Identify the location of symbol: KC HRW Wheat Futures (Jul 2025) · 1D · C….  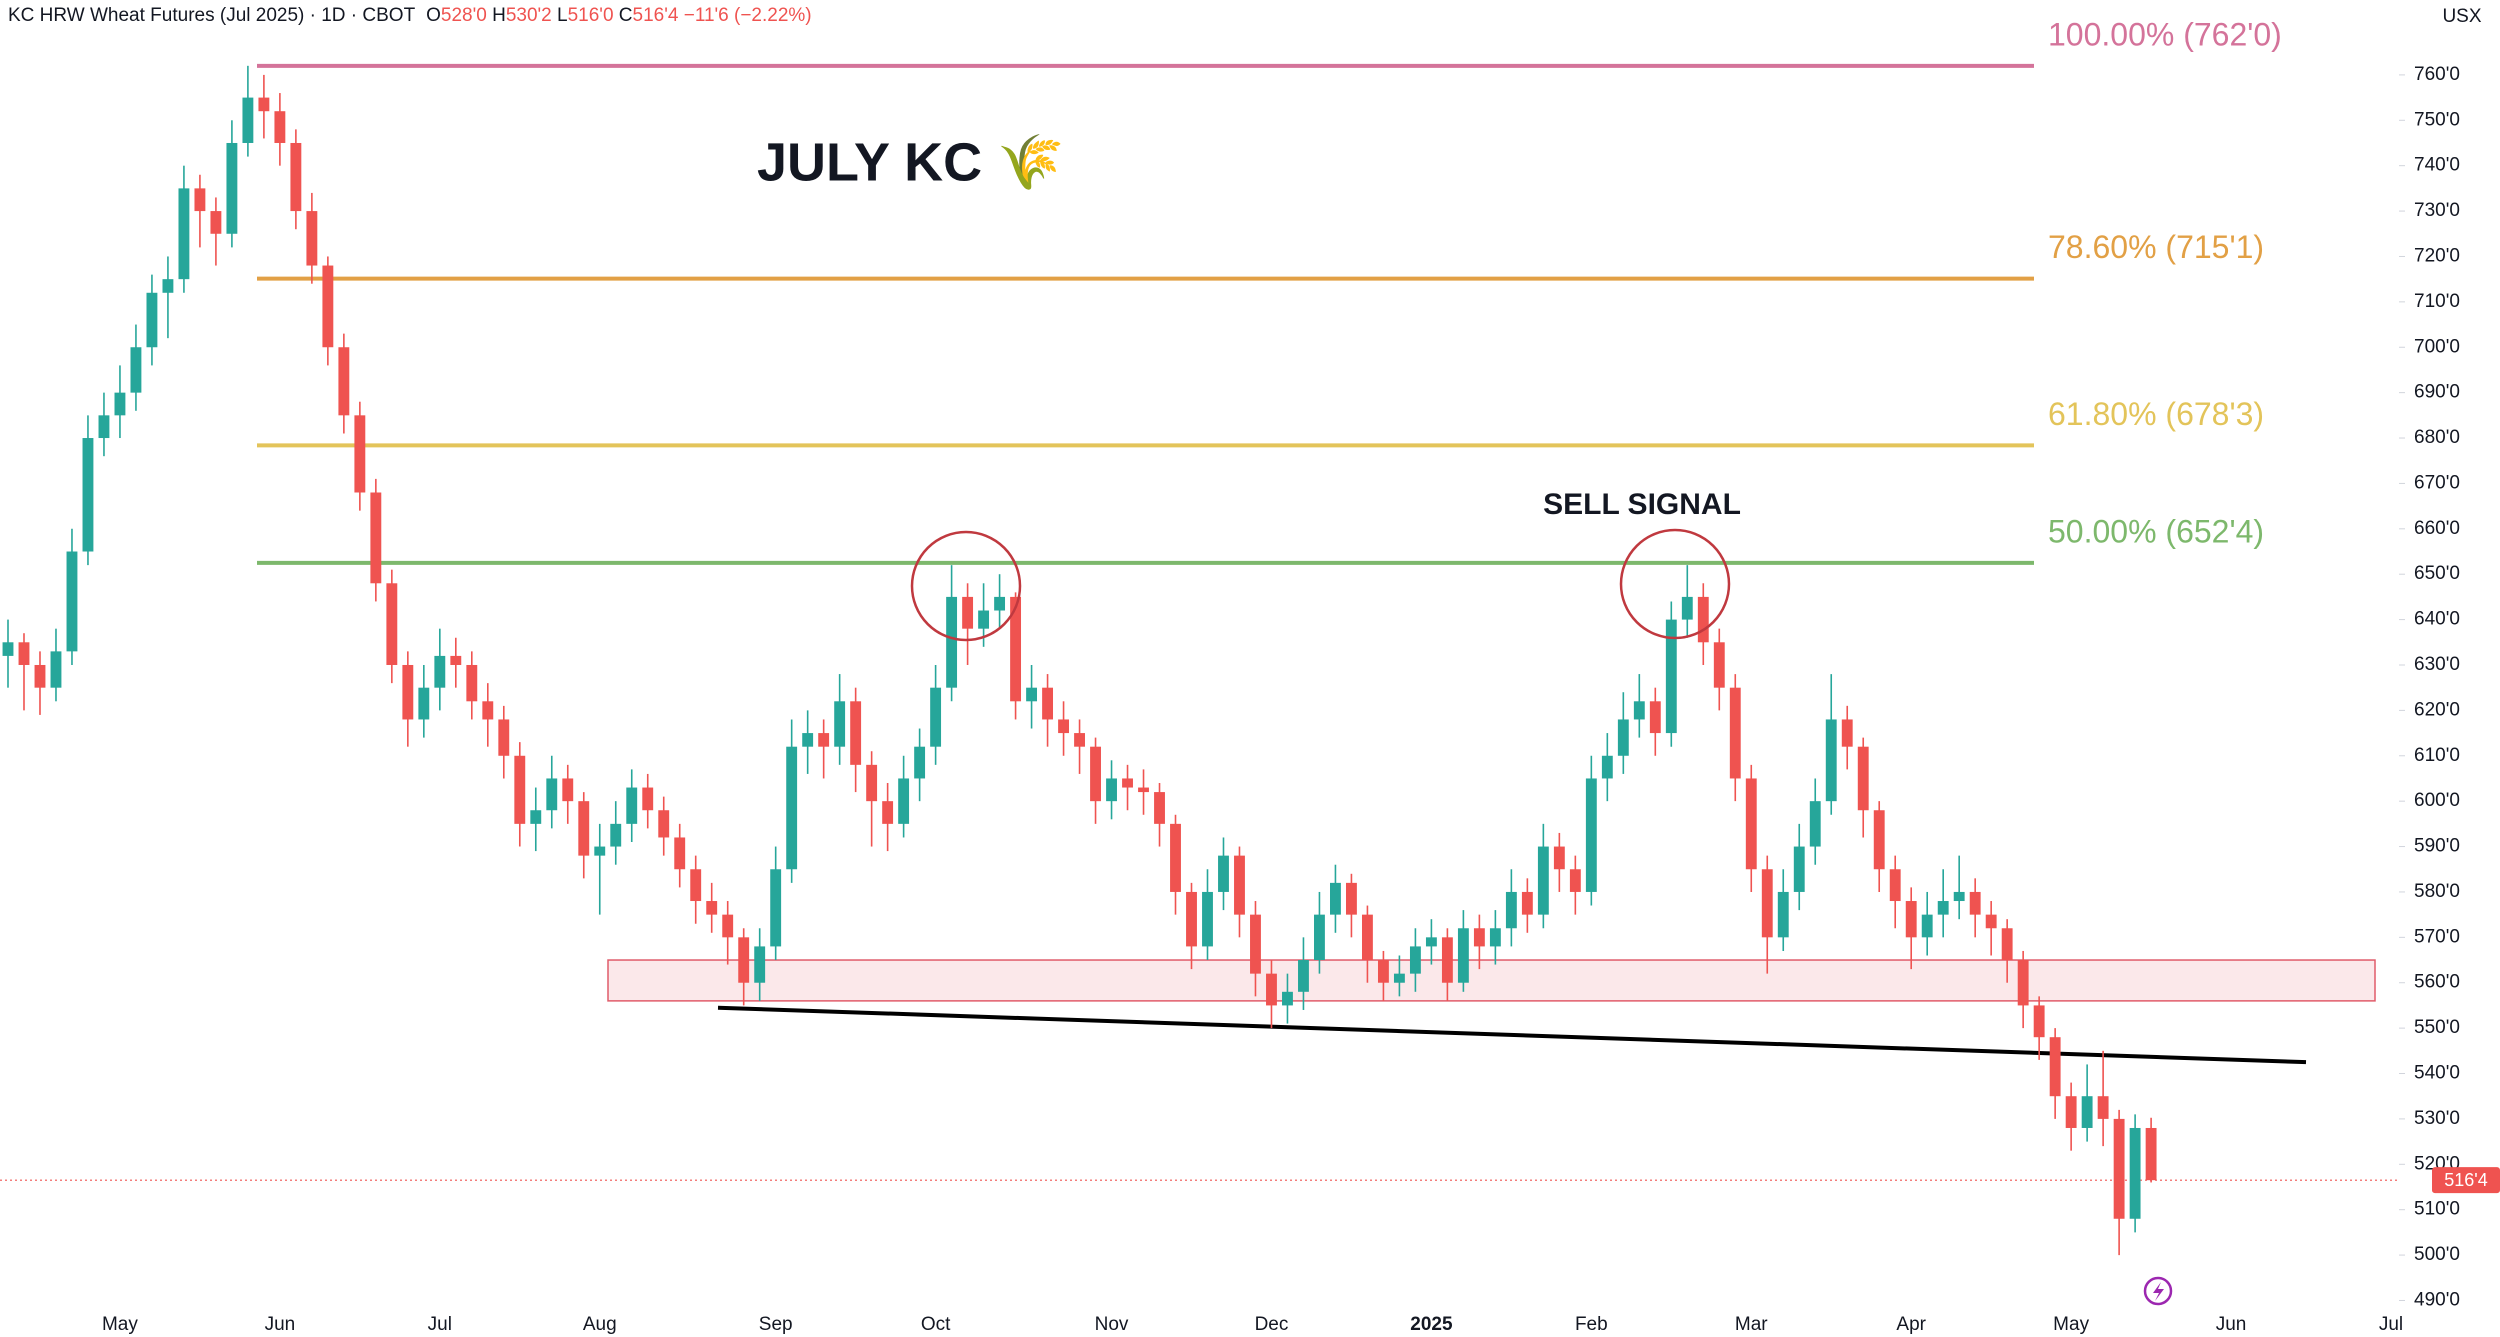
(212, 15).